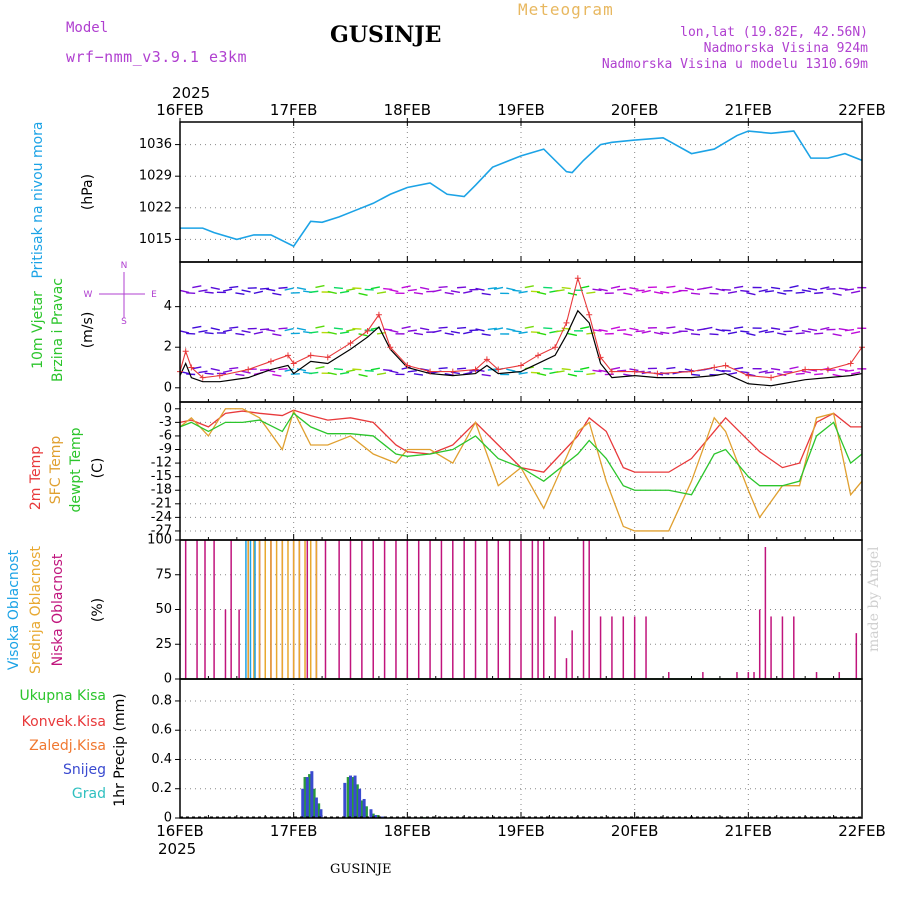 The image size is (900, 900). I want to click on y-tick-label: -27, so click(161, 530).